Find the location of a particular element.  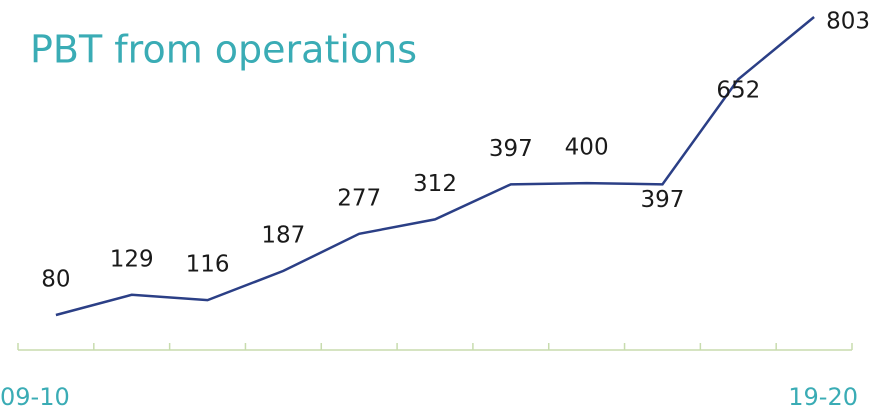

x-tick-label: 09-10 is located at coordinates (35, 397).